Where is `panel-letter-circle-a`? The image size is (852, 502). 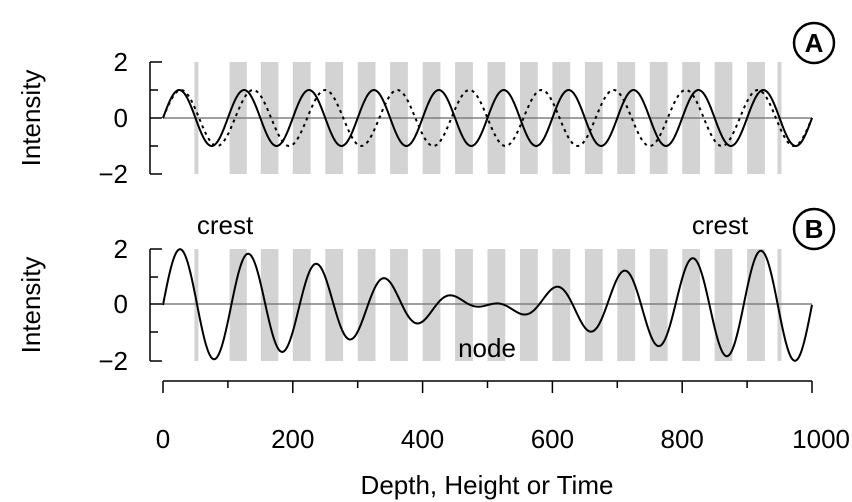
panel-letter-circle-a is located at coordinates (814, 43).